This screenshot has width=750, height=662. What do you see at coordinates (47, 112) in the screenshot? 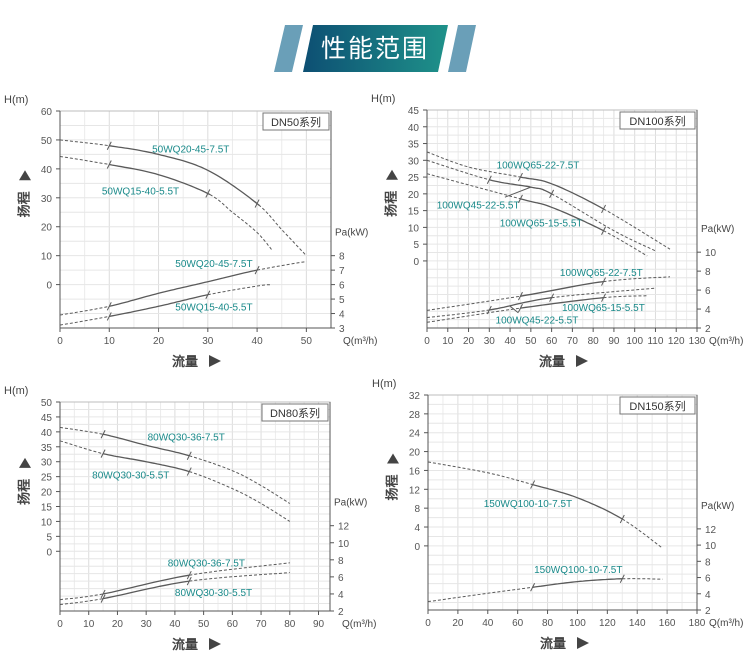
I see `y-tick-label: 60` at bounding box center [47, 112].